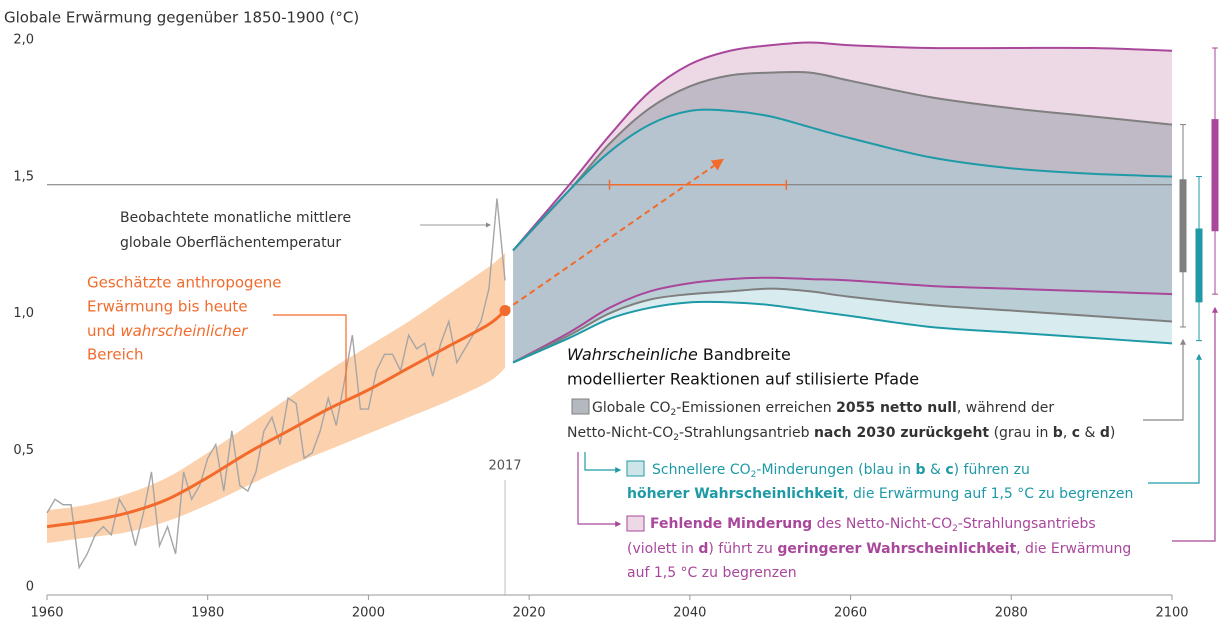 This screenshot has height=629, width=1220. I want to click on text-run: Bandbreite, so click(744, 354).